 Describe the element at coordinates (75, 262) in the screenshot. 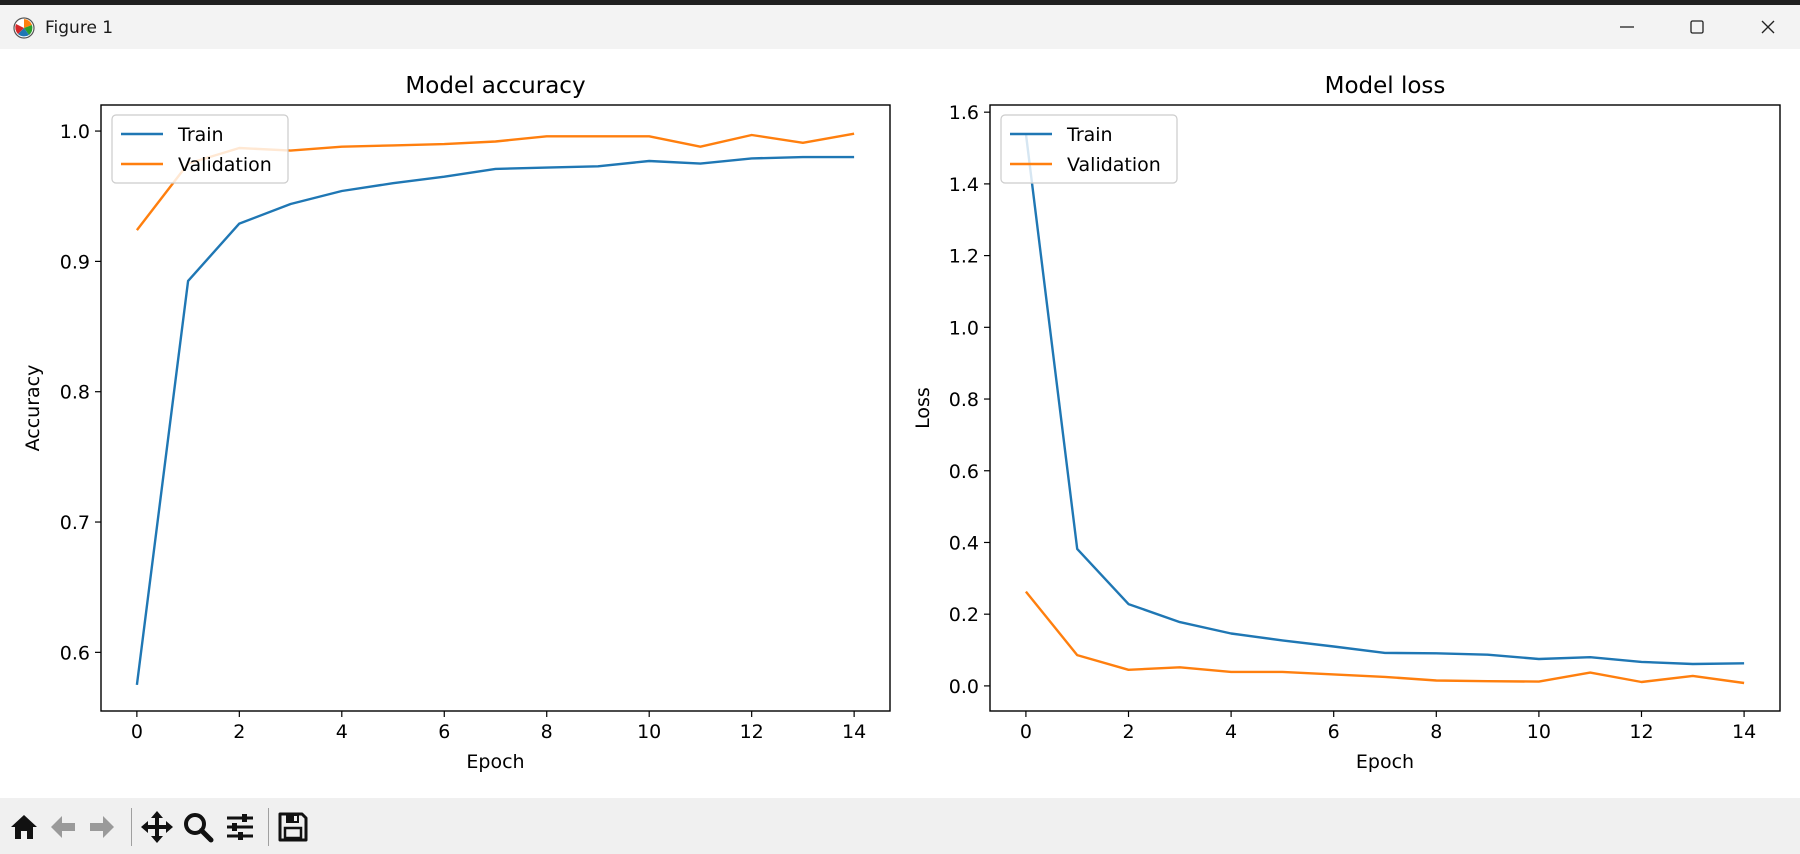

I see `accuracy-y-tick-label: 0.9` at that location.